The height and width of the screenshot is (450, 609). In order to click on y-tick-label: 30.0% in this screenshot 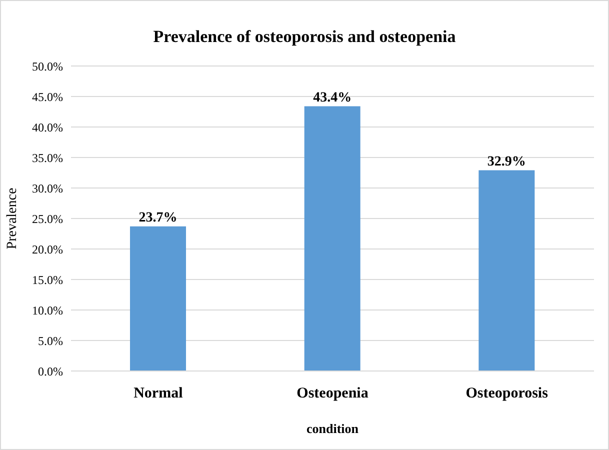, I will do `click(47, 188)`.